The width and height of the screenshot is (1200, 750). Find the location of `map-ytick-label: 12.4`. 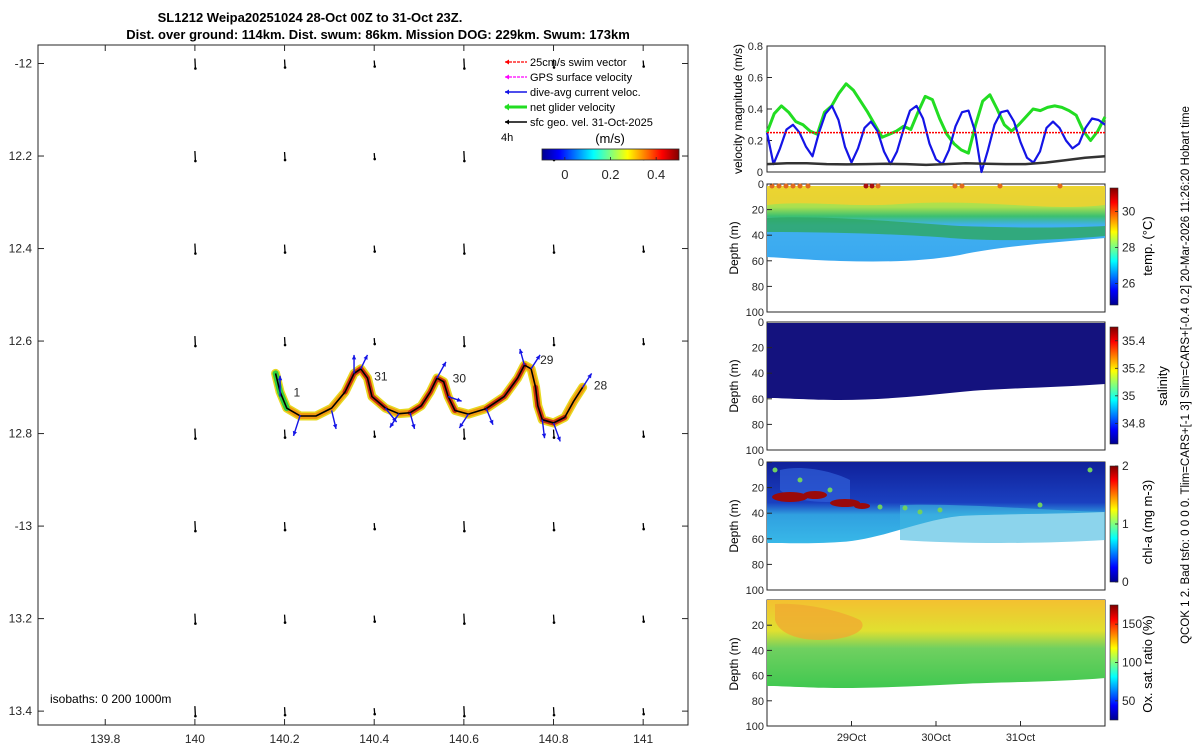

map-ytick-label: 12.4 is located at coordinates (21, 249).